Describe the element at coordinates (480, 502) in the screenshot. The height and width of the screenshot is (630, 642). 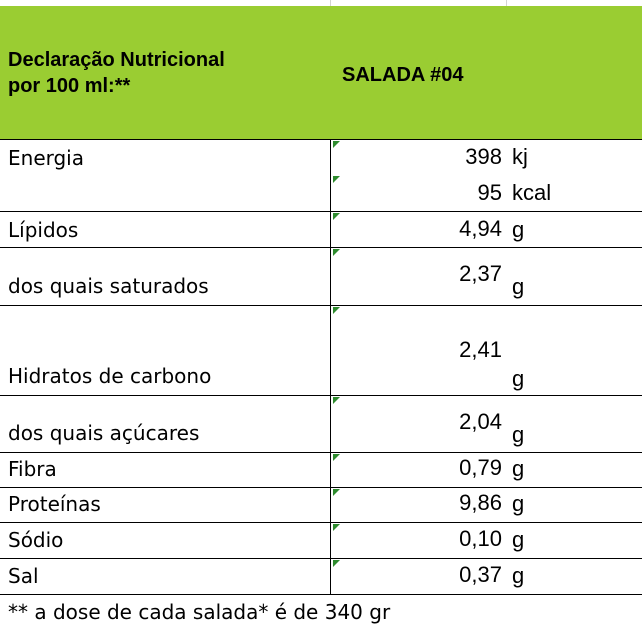
I see `row-value: 9,86` at that location.